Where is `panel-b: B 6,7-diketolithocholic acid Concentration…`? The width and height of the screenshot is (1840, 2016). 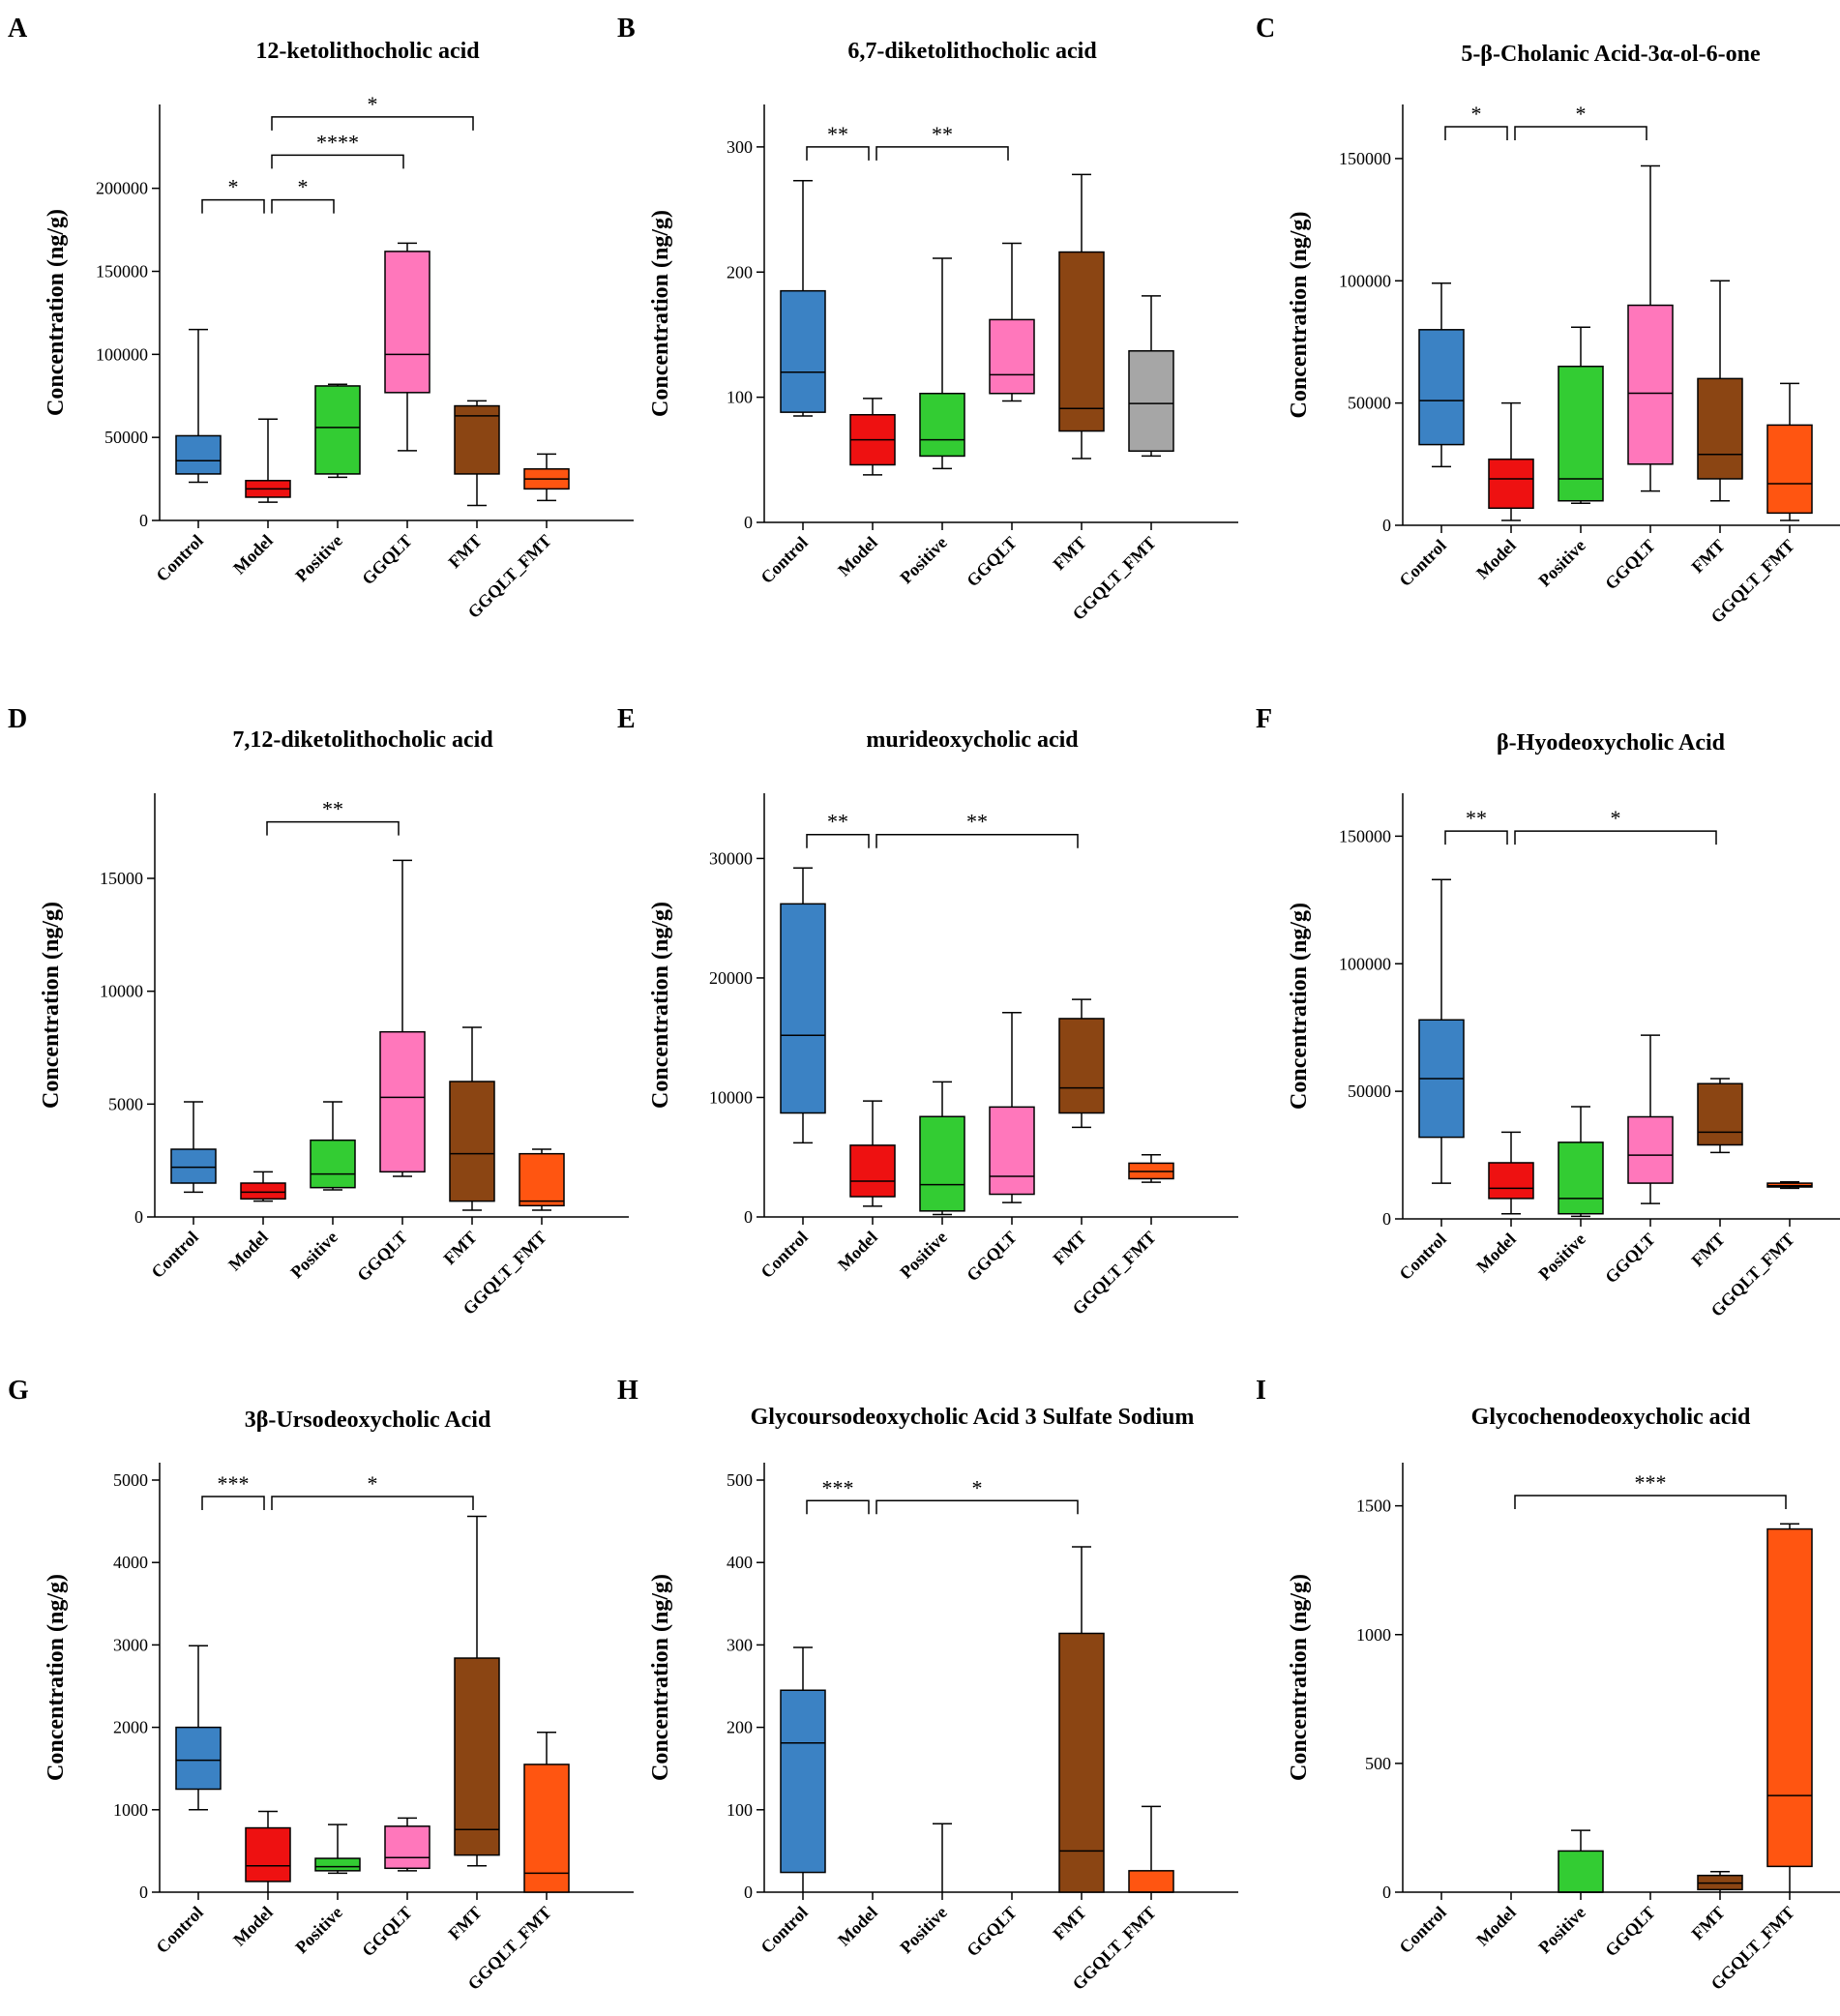 panel-b: B 6,7-diketolithocholic acid Concentration… is located at coordinates (927, 319).